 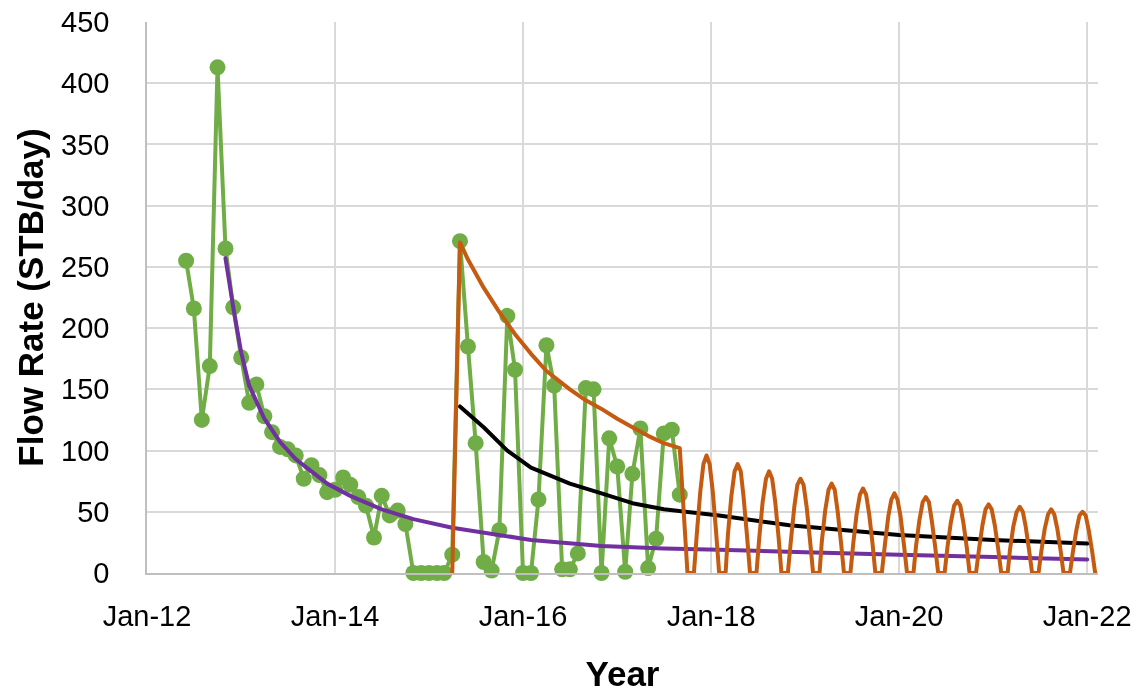 What do you see at coordinates (85, 22) in the screenshot?
I see `y-tick-label: 450` at bounding box center [85, 22].